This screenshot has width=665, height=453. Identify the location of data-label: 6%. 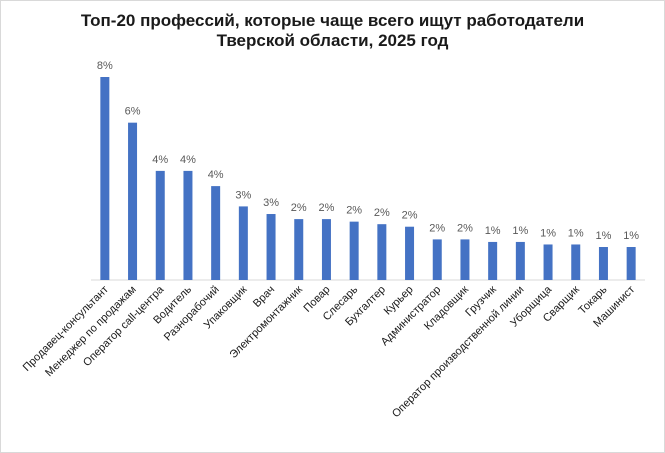
(133, 112).